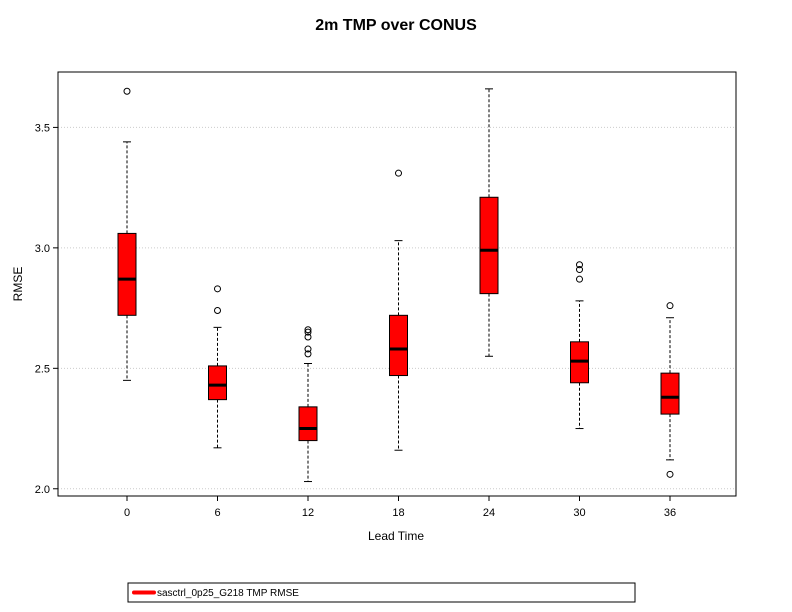 The image size is (792, 612). What do you see at coordinates (42, 128) in the screenshot?
I see `y-tick-label: 3.5` at bounding box center [42, 128].